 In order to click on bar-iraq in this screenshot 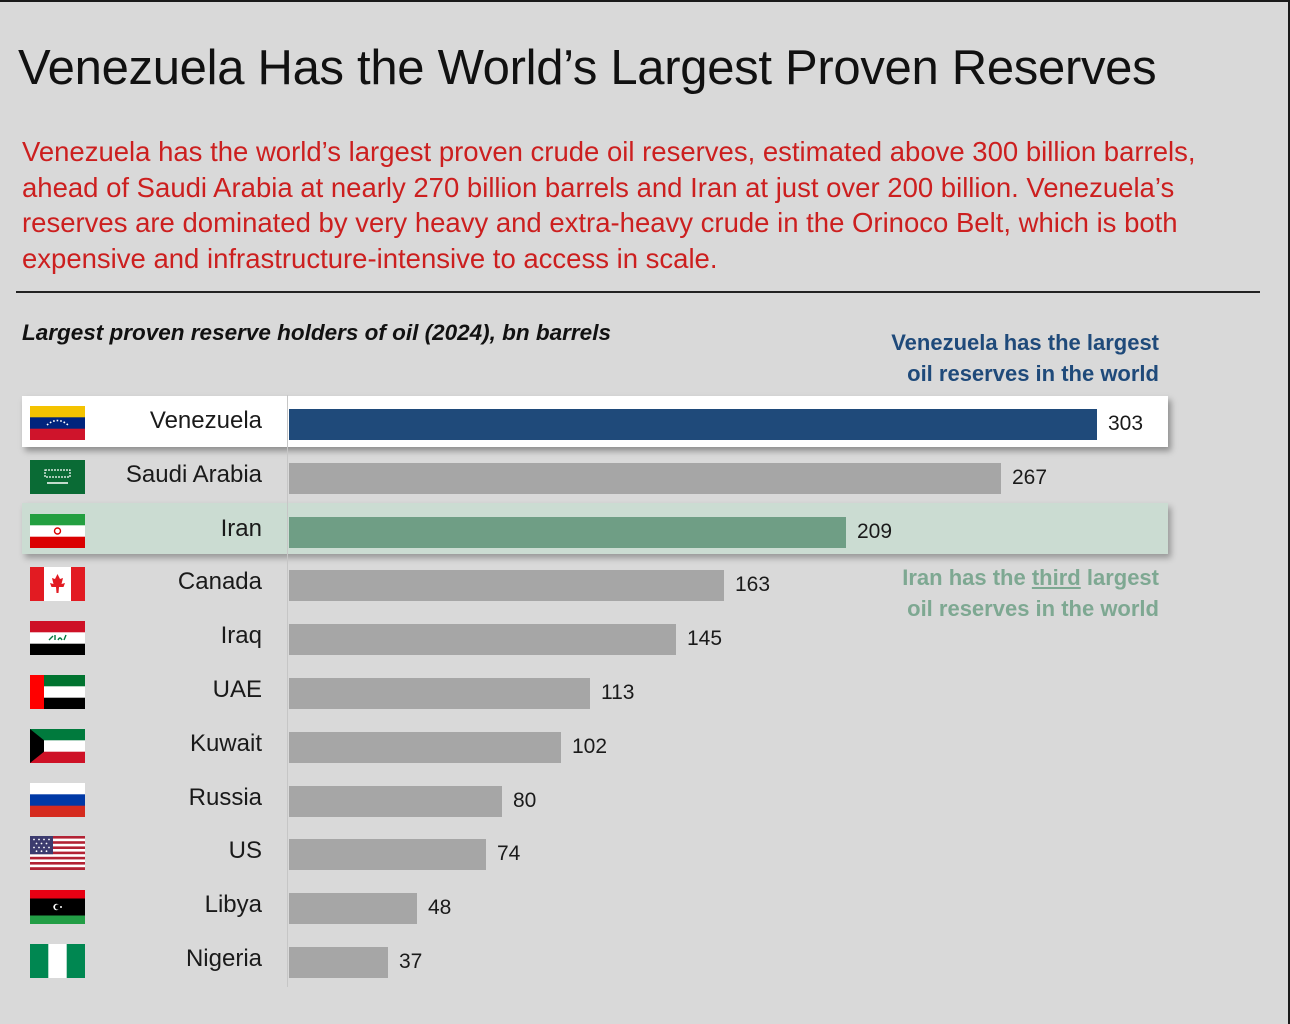, I will do `click(482, 640)`.